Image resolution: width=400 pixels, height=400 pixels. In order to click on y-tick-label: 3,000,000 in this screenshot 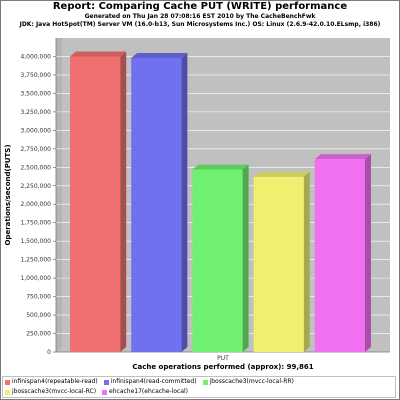, I will do `click(35, 130)`.